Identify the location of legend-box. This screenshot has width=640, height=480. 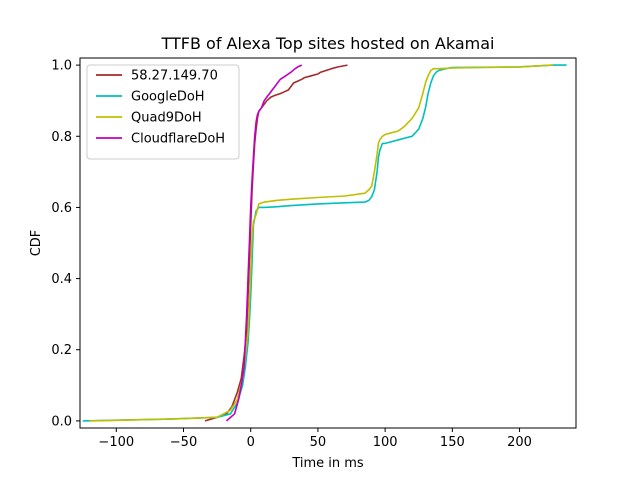
(163, 112).